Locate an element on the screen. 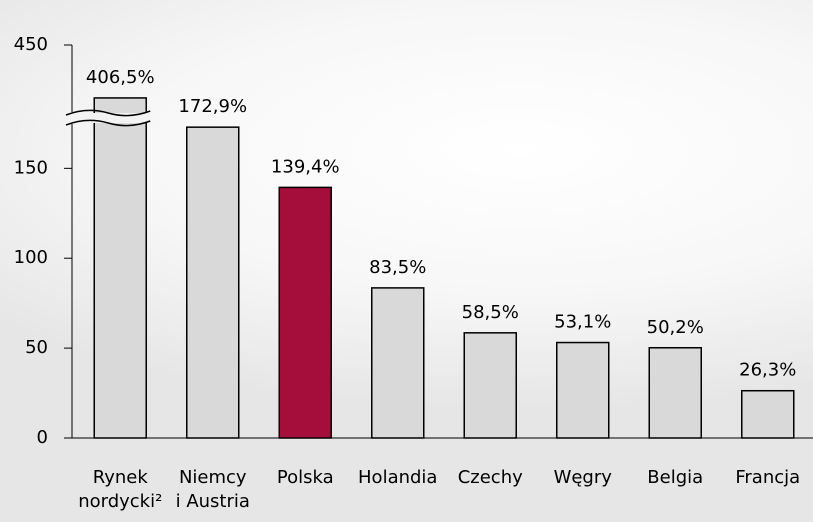  value-label: 406,5% is located at coordinates (120, 77).